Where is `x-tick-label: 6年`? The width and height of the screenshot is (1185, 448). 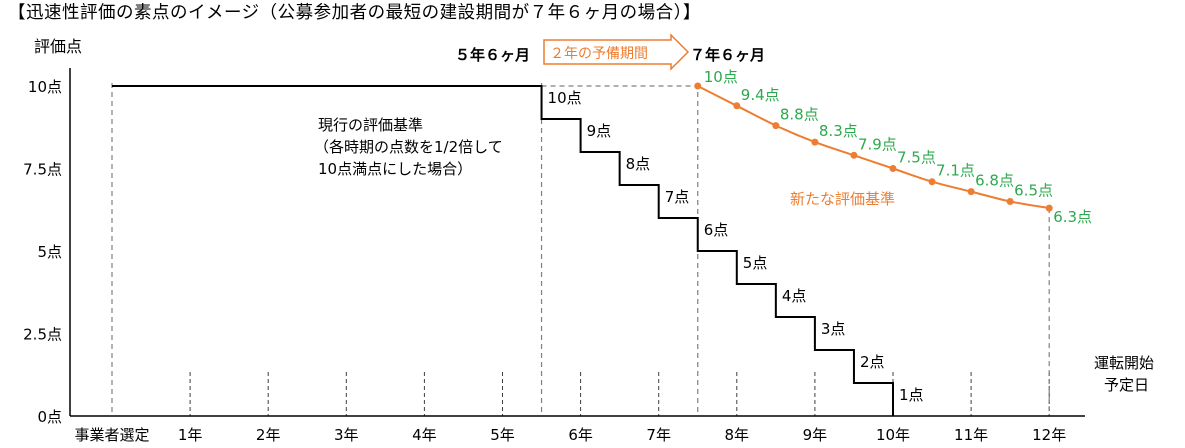
x-tick-label: 6年 is located at coordinates (580, 435).